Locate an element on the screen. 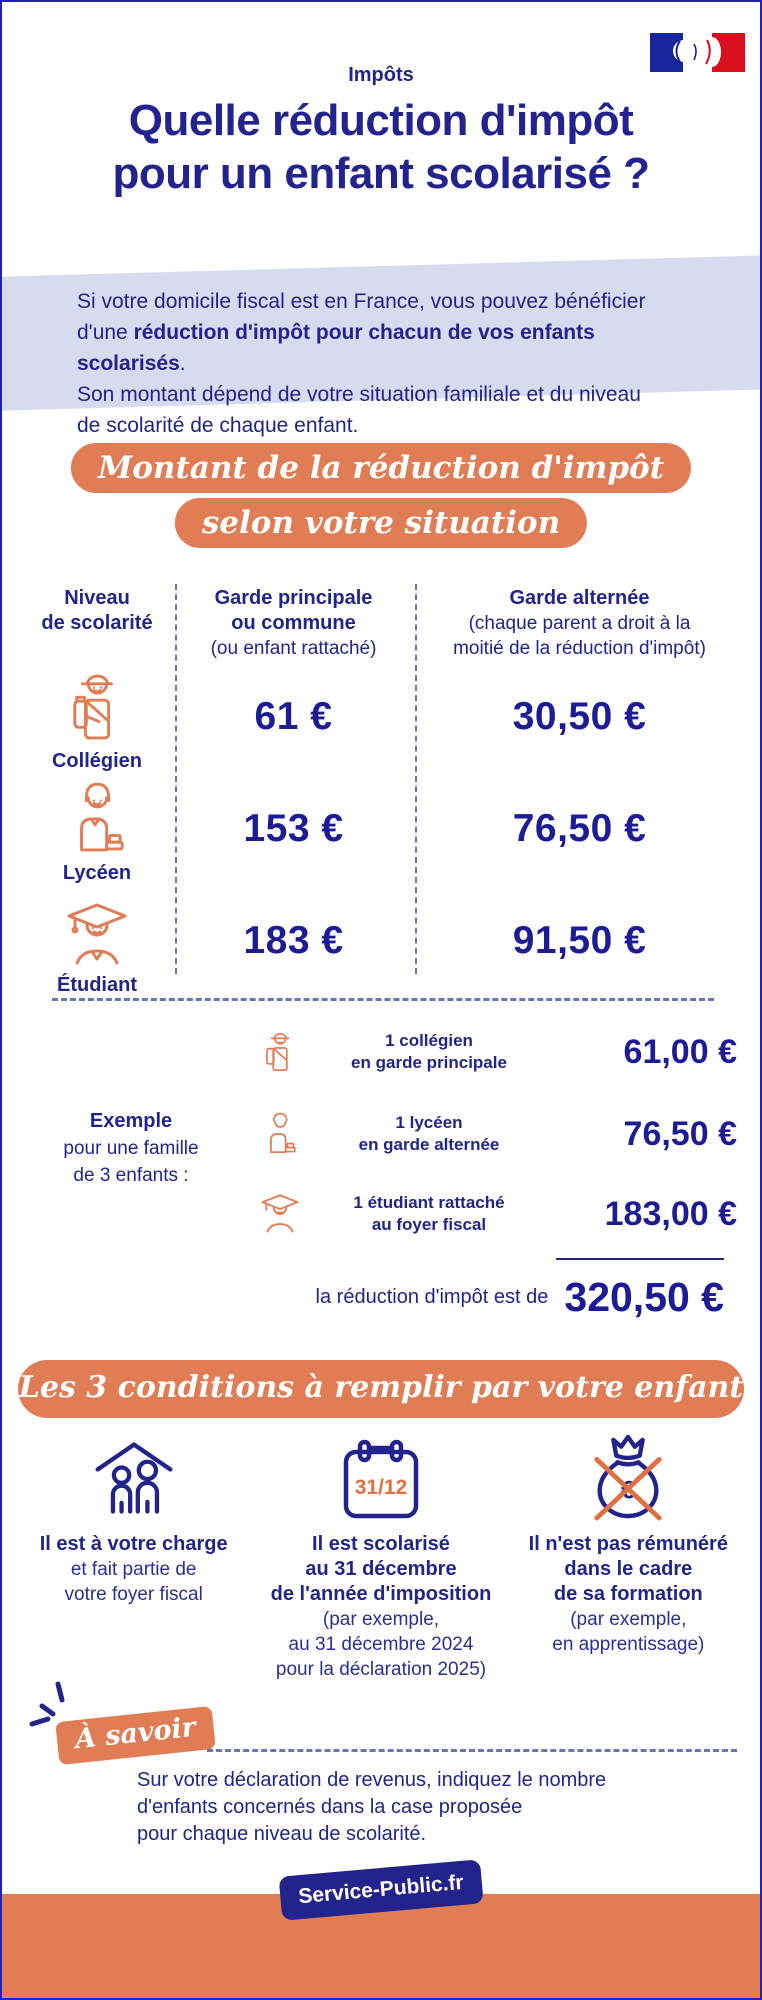 The height and width of the screenshot is (2000, 762). category-label: Impôts is located at coordinates (381, 75).